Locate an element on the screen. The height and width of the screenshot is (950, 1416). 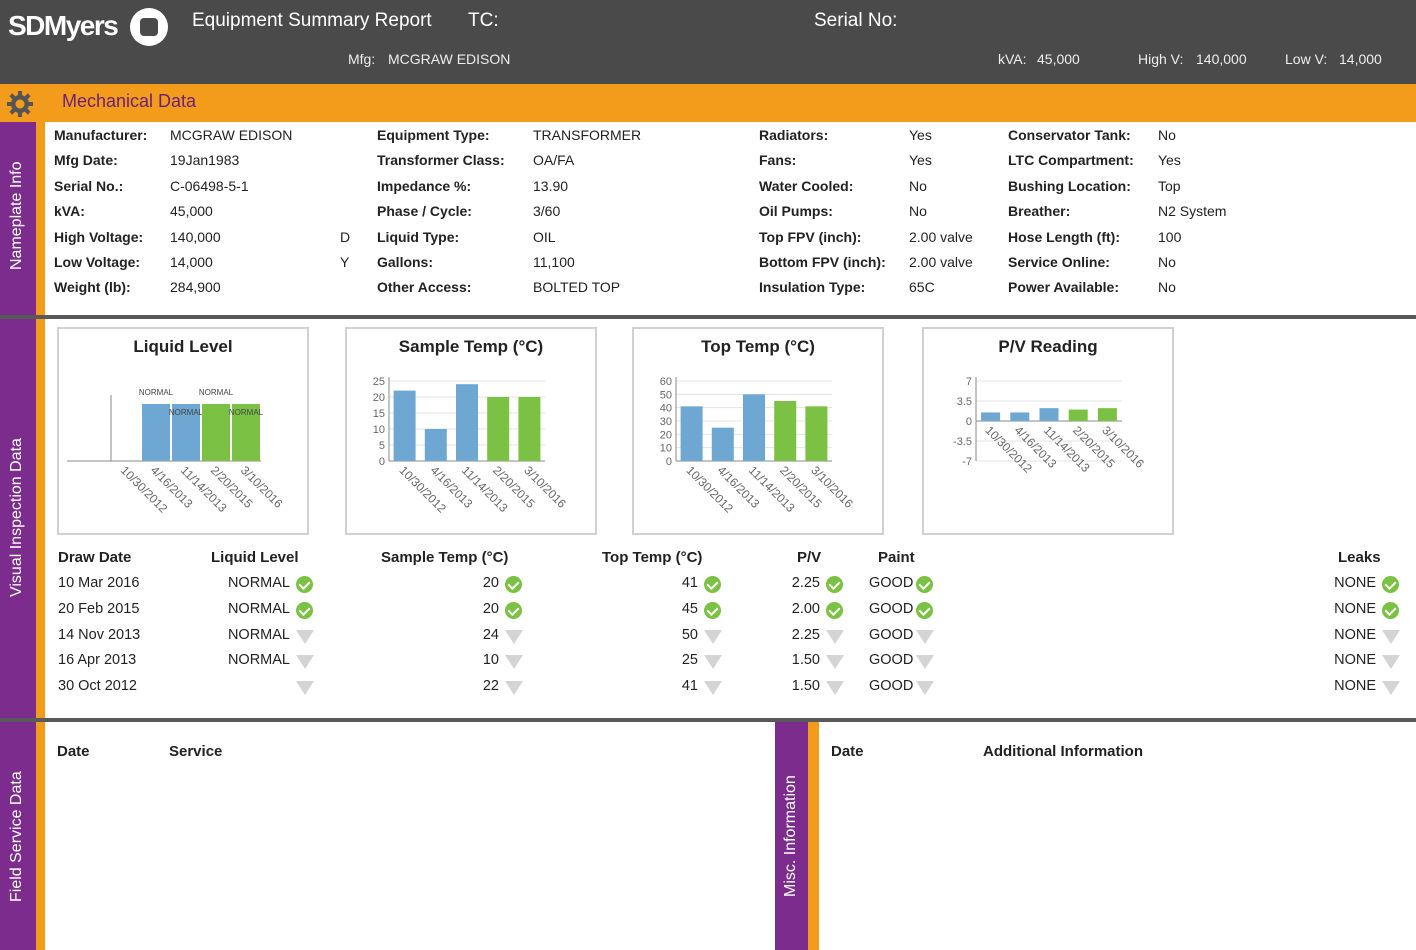
nameplate-label: Equipment Type: is located at coordinates (433, 135).